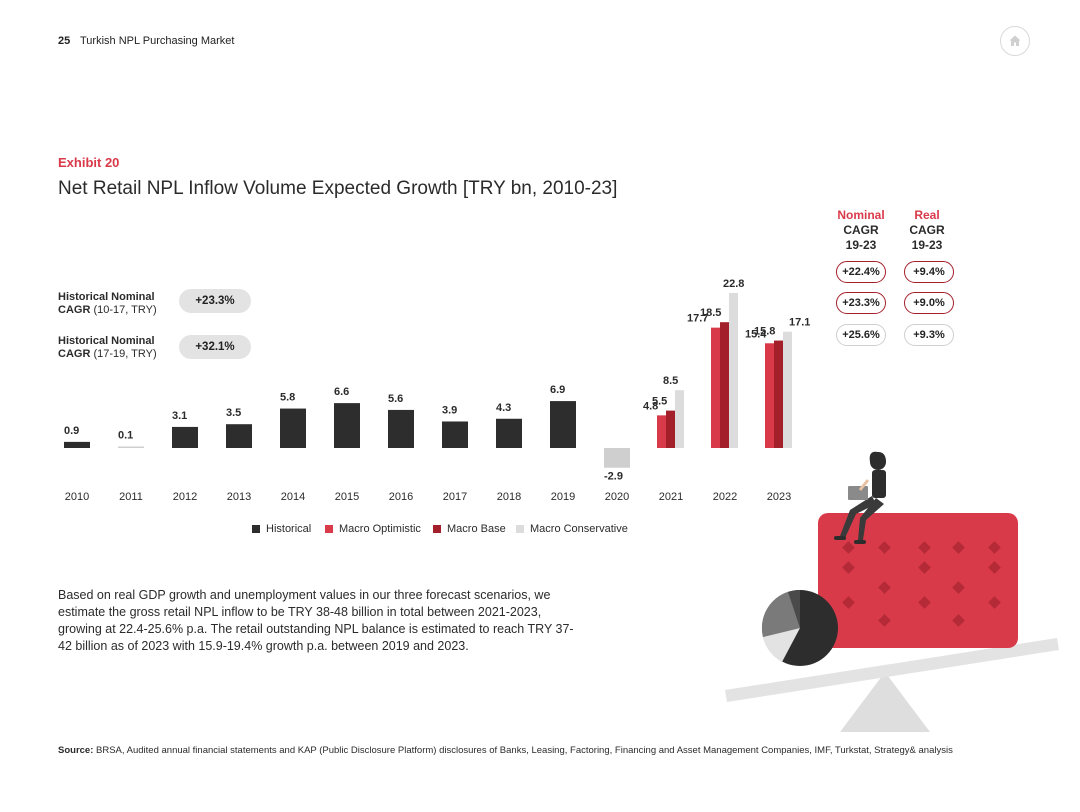 The image size is (1080, 812). I want to click on nominal-cagr-conservative: +25.6%, so click(861, 335).